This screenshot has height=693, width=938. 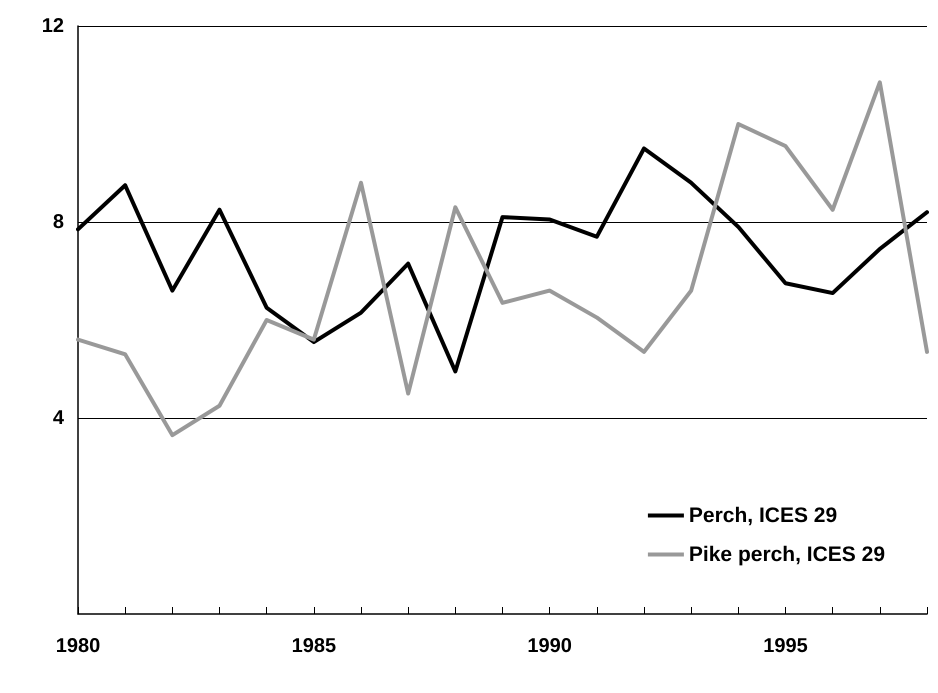 I want to click on x-tick-label: 1980, so click(x=78, y=646).